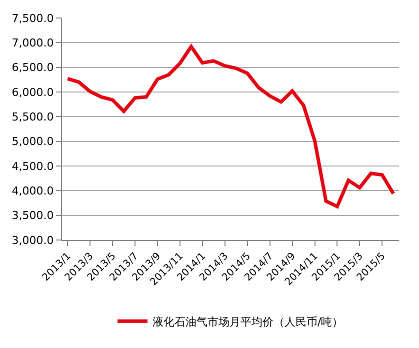 The width and height of the screenshot is (419, 348). What do you see at coordinates (33, 92) in the screenshot?
I see `y-tick-label: 6,000.0` at bounding box center [33, 92].